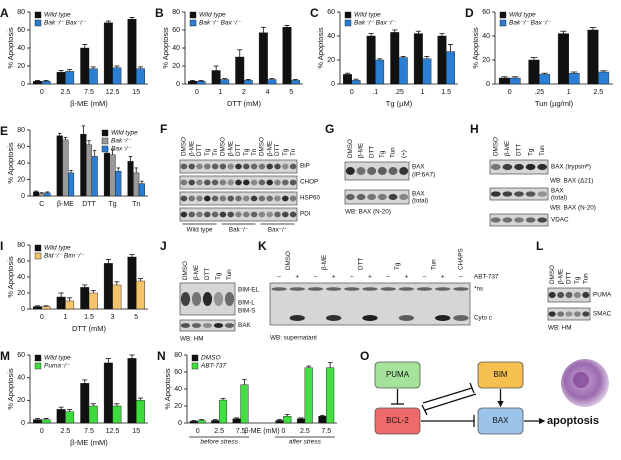 The width and height of the screenshot is (621, 460). Describe the element at coordinates (161, 356) in the screenshot. I see `panel-letter: N` at that location.